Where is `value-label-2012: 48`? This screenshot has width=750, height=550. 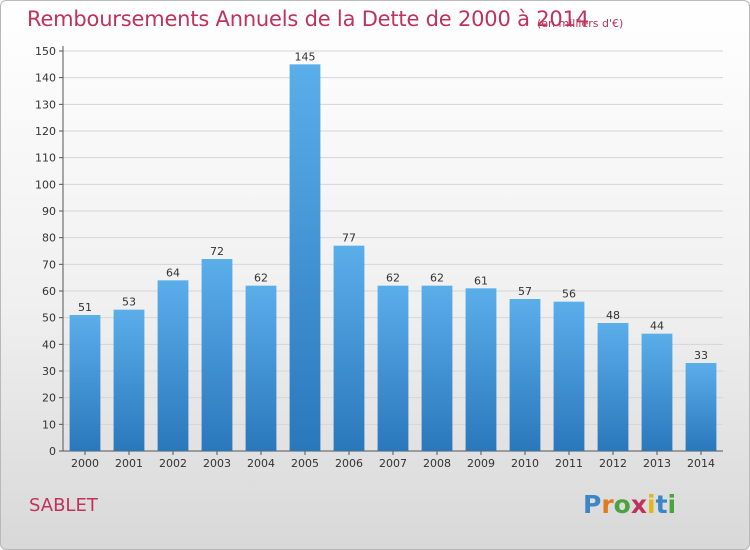 value-label-2012: 48 is located at coordinates (613, 315).